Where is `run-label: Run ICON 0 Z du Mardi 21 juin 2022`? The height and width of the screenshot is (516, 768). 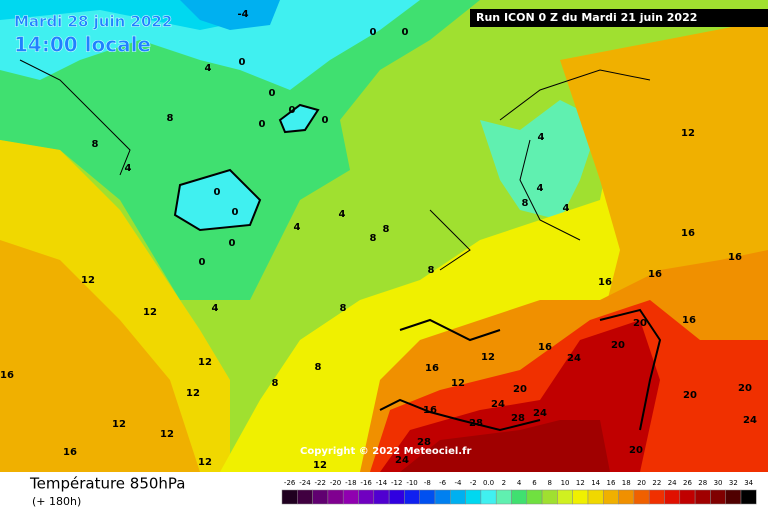 run-label: Run ICON 0 Z du Mardi 21 juin 2022 is located at coordinates (586, 17).